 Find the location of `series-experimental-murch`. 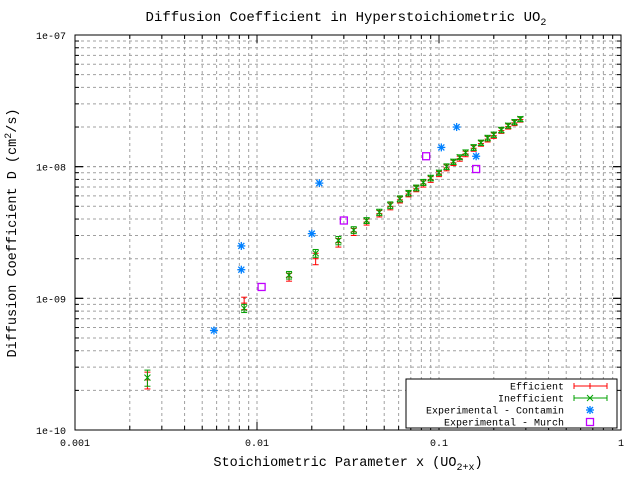

series-experimental-murch is located at coordinates (369, 222).